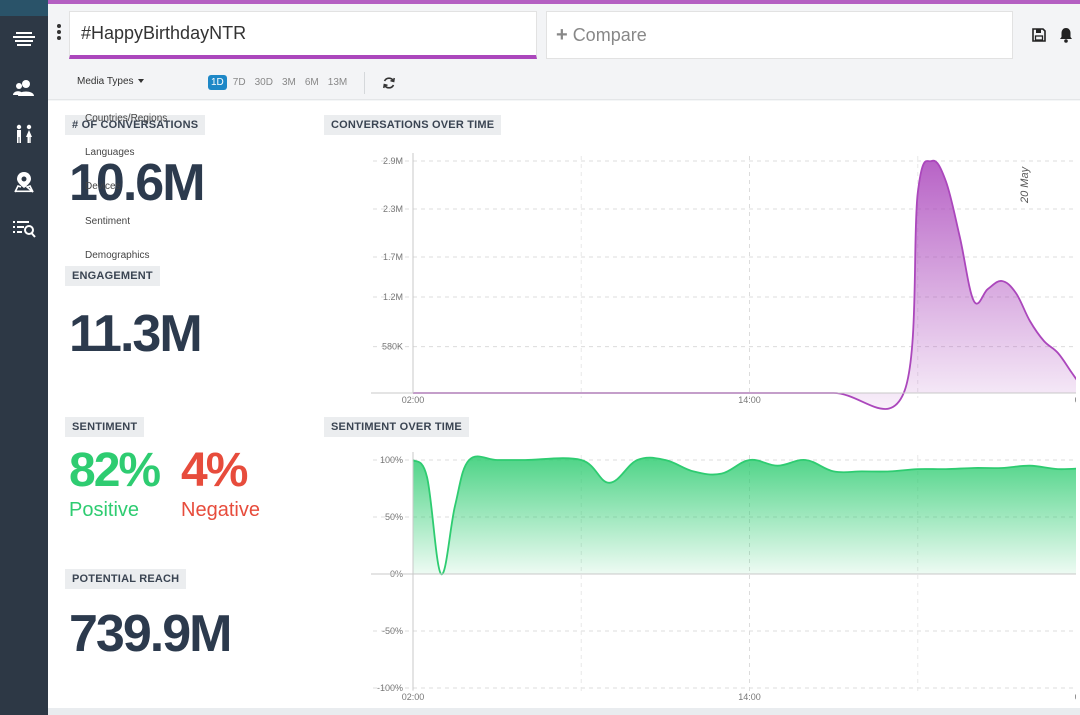  I want to click on save-icon, so click(1039, 35).